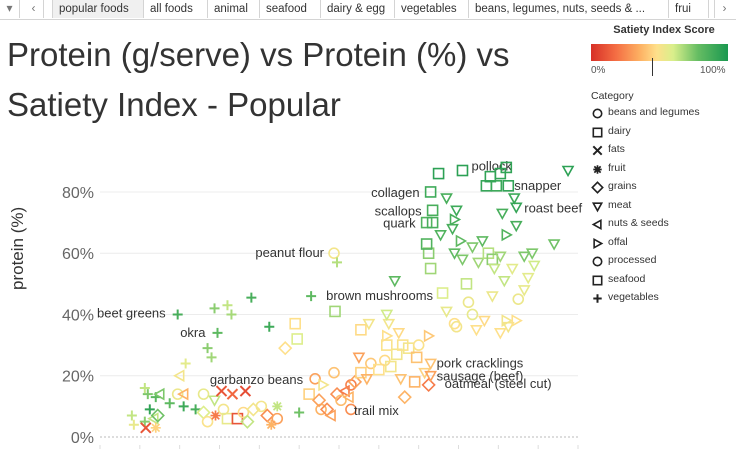  Describe the element at coordinates (659, 52) in the screenshot. I see `satiety-gradient-bar` at that location.